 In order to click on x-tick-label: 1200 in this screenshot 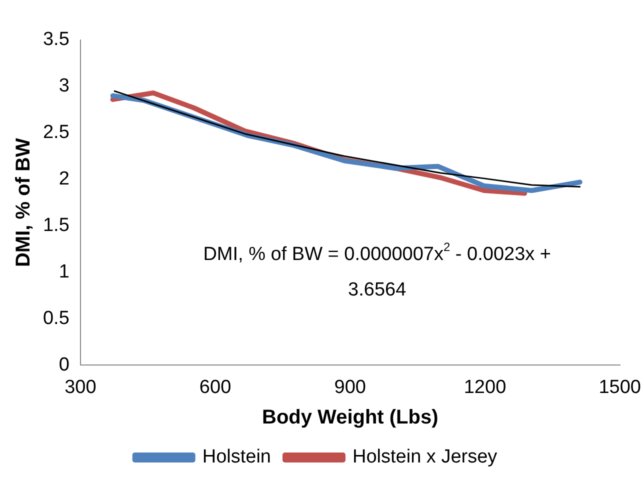, I will do `click(485, 387)`.